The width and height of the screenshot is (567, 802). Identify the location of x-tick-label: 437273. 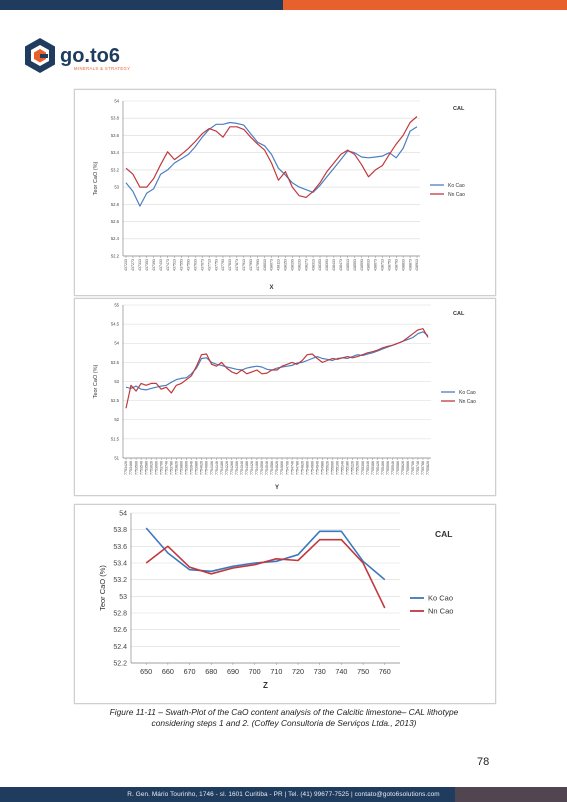
(133, 265).